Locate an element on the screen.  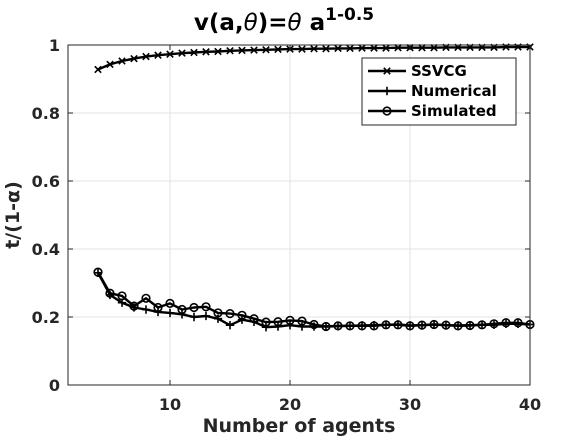
y-tick-label: 0 is located at coordinates (54, 385).